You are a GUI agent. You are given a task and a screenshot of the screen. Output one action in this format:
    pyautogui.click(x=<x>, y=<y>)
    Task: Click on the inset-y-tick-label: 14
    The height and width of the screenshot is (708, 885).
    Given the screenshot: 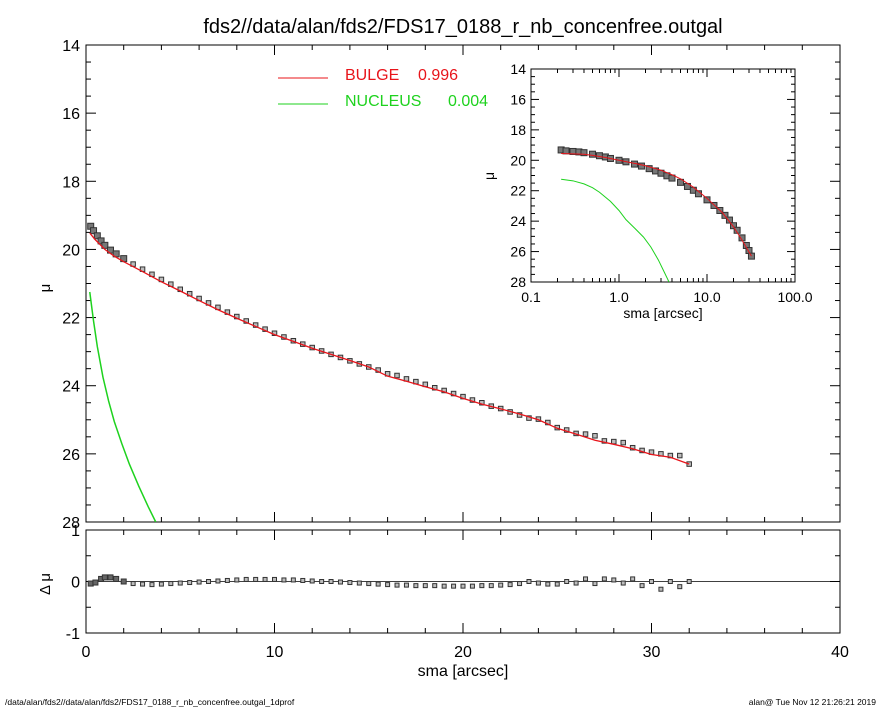 What is the action you would take?
    pyautogui.click(x=518, y=69)
    